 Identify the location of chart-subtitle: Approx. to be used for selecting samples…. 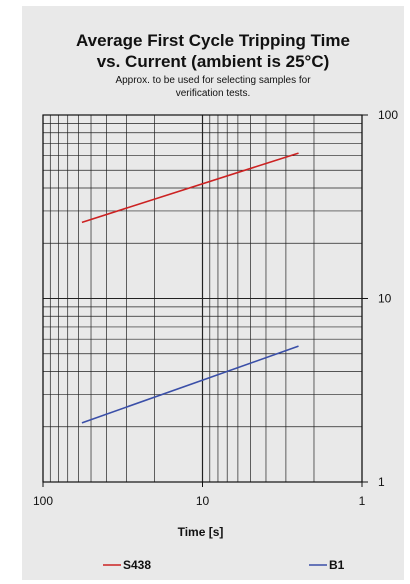
(213, 87).